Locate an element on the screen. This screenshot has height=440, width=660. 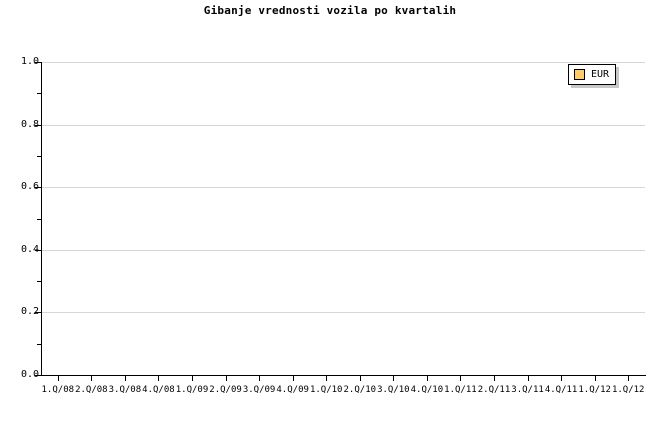
x-axis-label: 2.Q/09 is located at coordinates (225, 390).